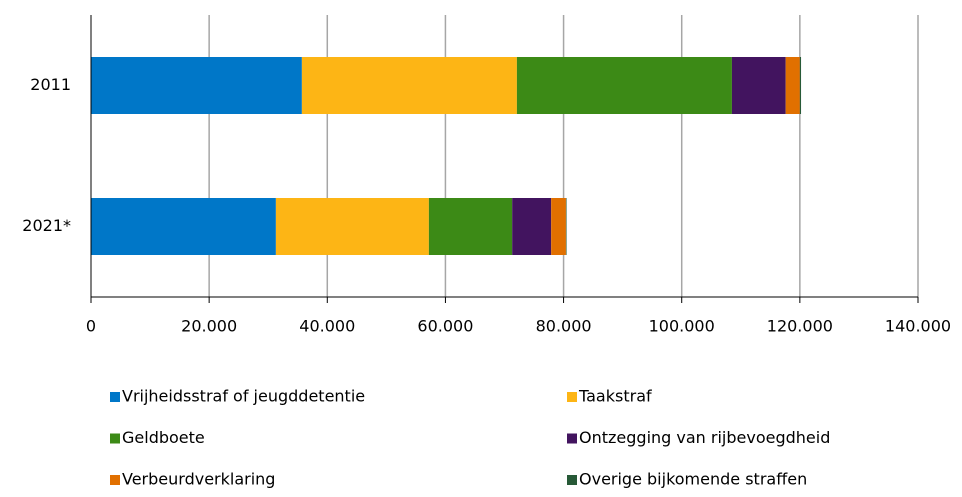  What do you see at coordinates (800, 326) in the screenshot?
I see `x-tick-label: 120.000` at bounding box center [800, 326].